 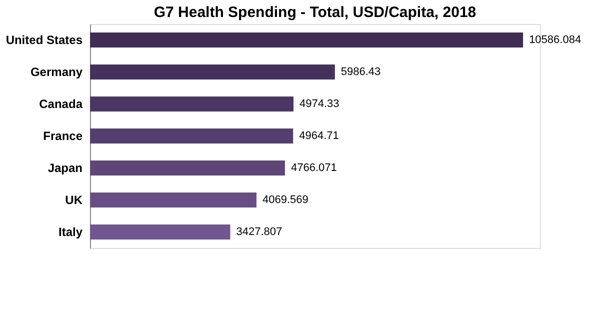 I want to click on data-label: 10586.084, so click(x=555, y=40).